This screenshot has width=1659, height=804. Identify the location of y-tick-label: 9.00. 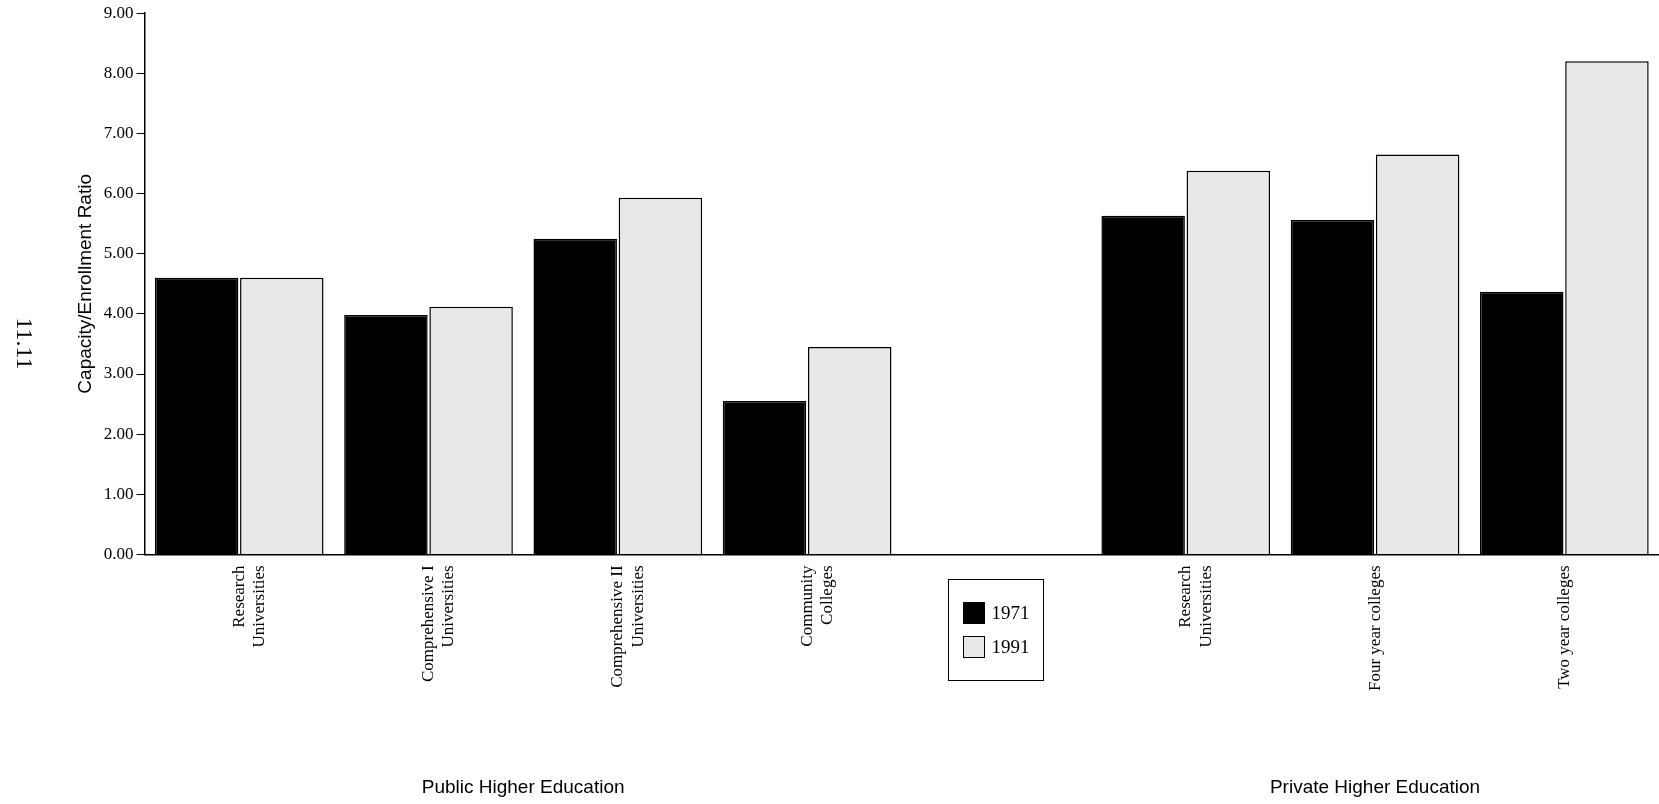
(118, 12).